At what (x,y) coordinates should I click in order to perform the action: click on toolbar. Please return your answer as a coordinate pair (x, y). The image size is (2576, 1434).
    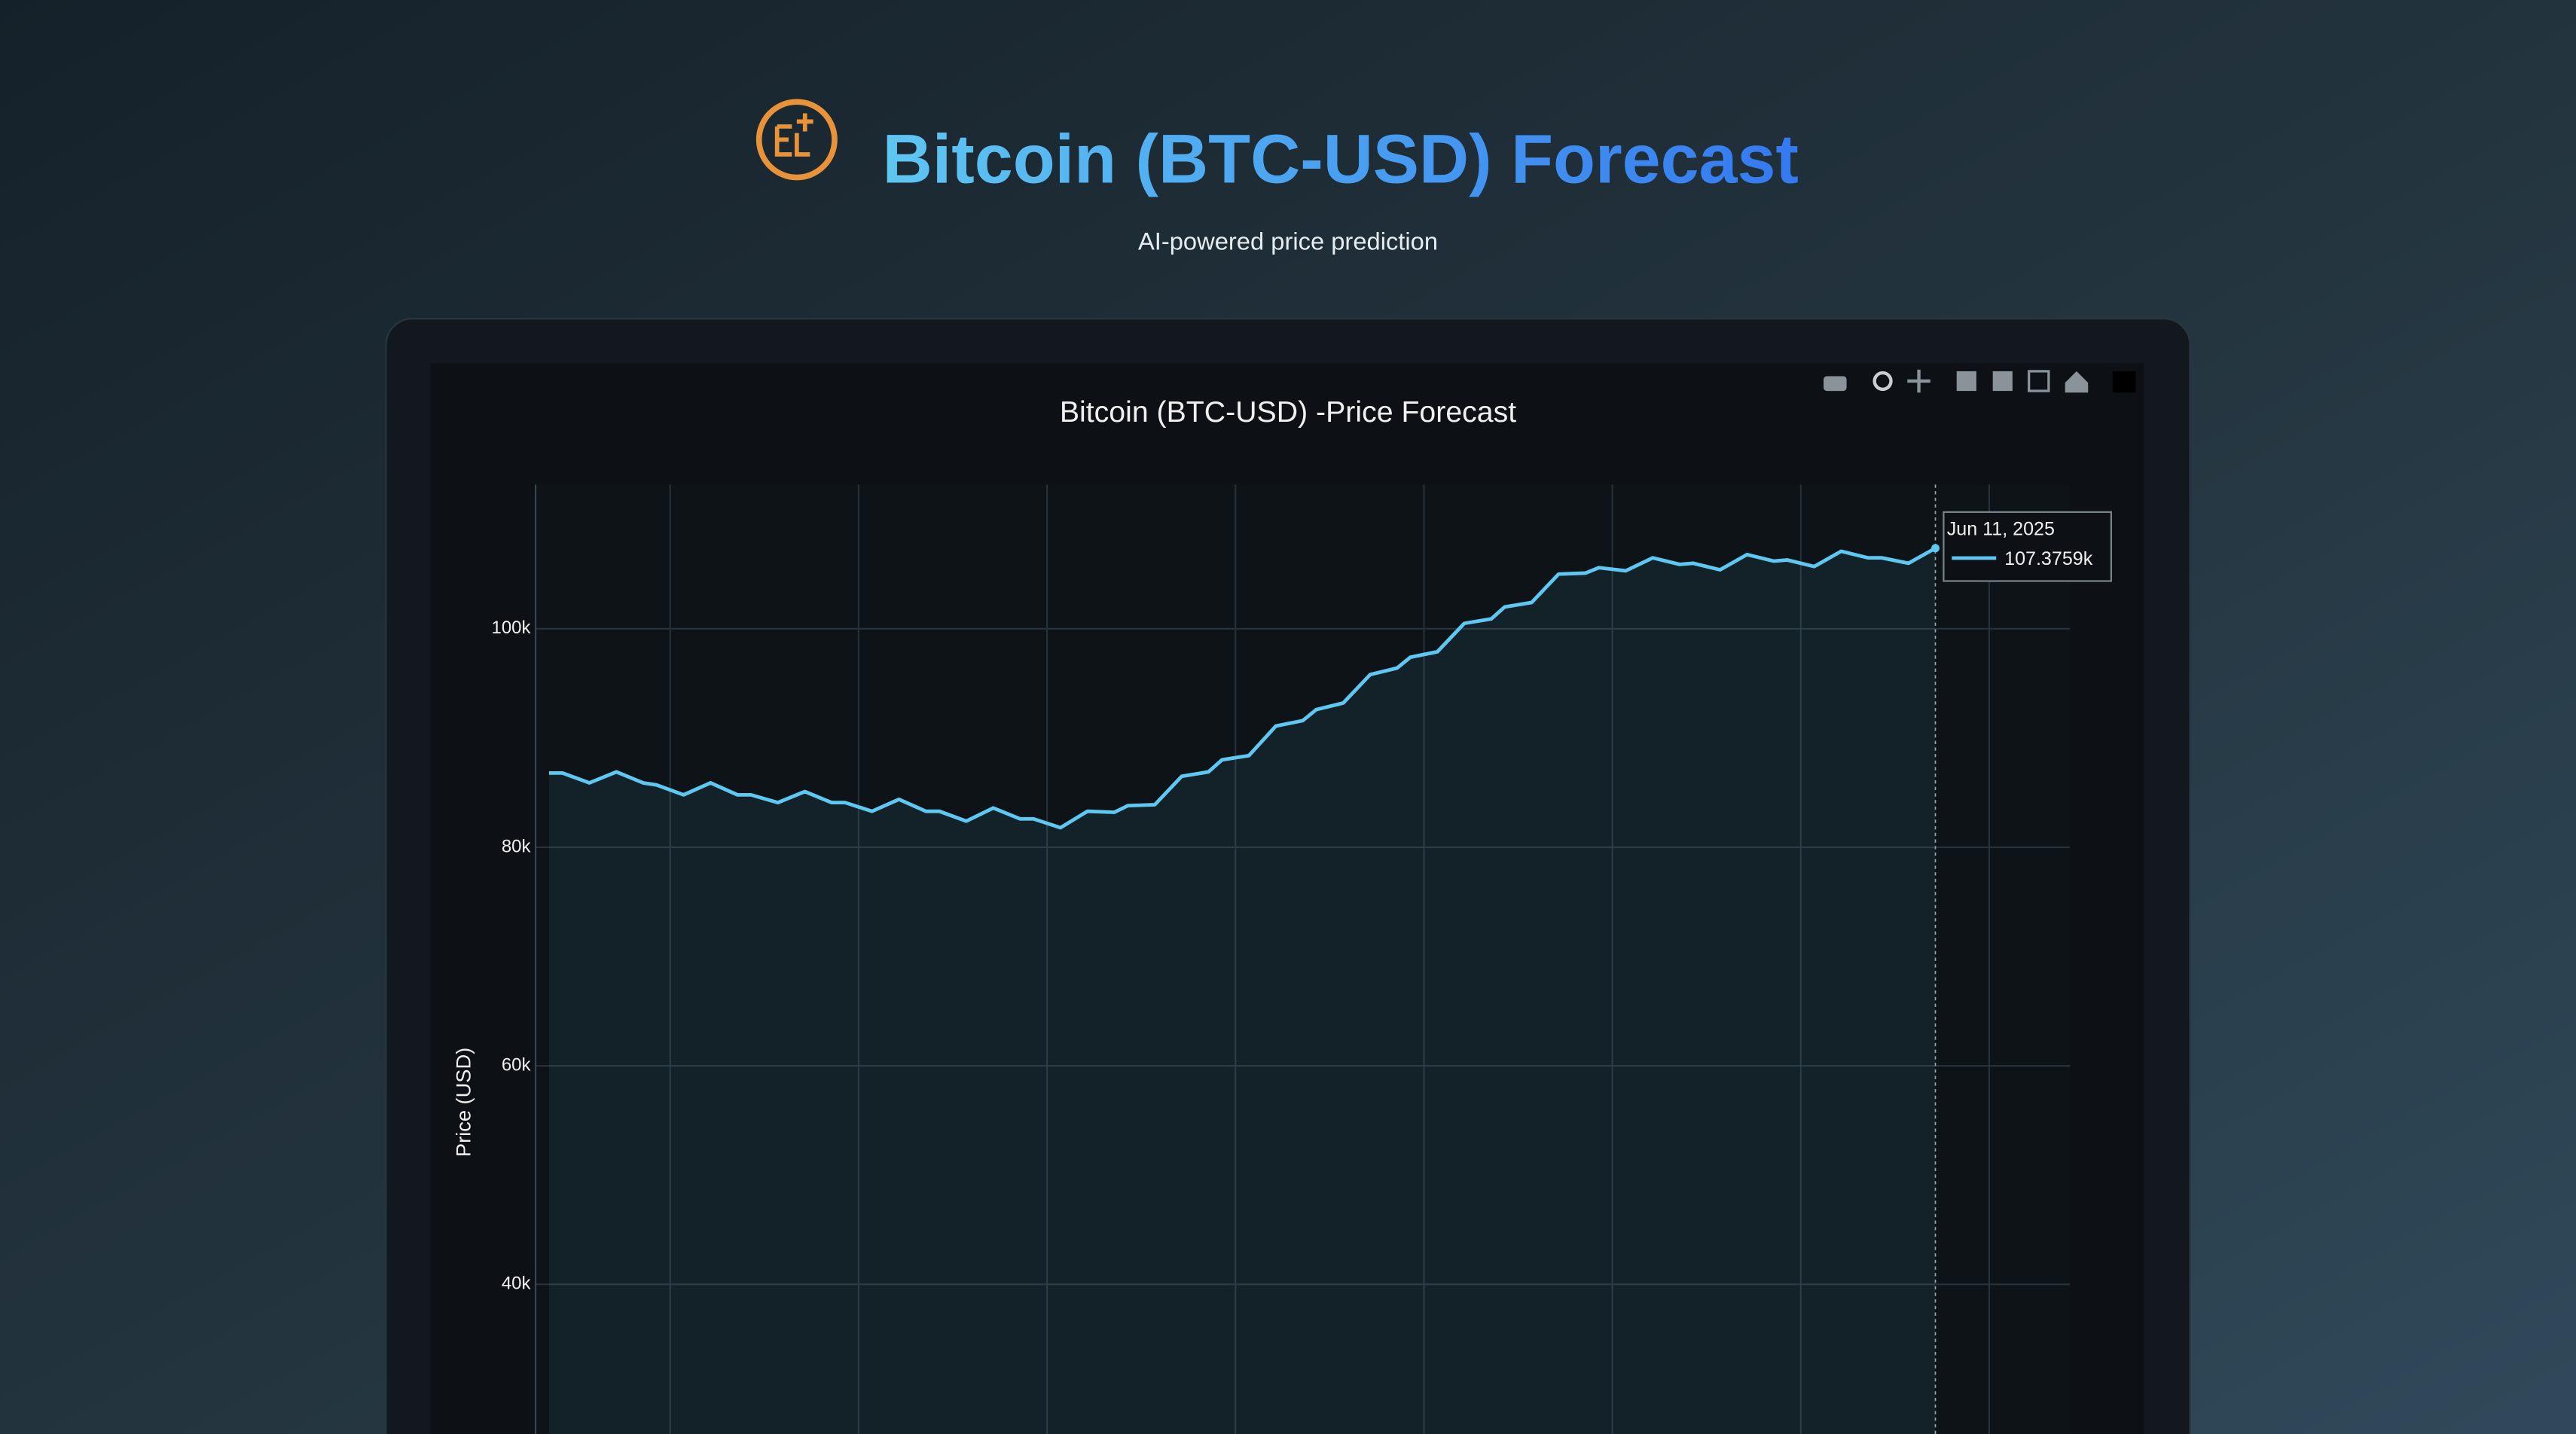
    Looking at the image, I should click on (1980, 381).